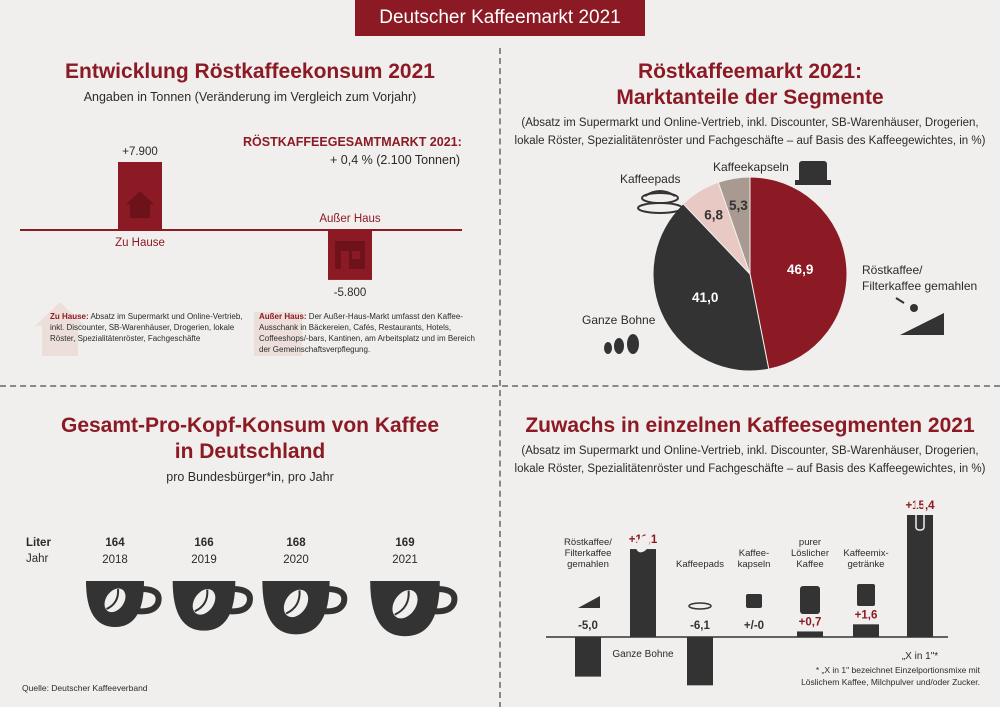 This screenshot has height=707, width=1000. Describe the element at coordinates (810, 542) in the screenshot. I see `growth-category-label: purer` at that location.